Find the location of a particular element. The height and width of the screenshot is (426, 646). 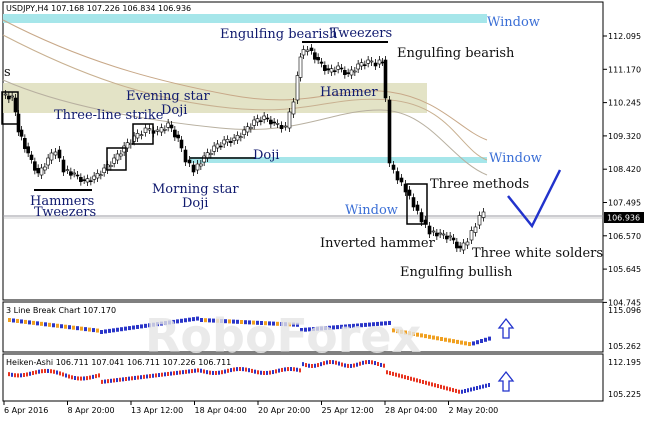

time-tick-label: 6 Apr 2016 is located at coordinates (26, 410).